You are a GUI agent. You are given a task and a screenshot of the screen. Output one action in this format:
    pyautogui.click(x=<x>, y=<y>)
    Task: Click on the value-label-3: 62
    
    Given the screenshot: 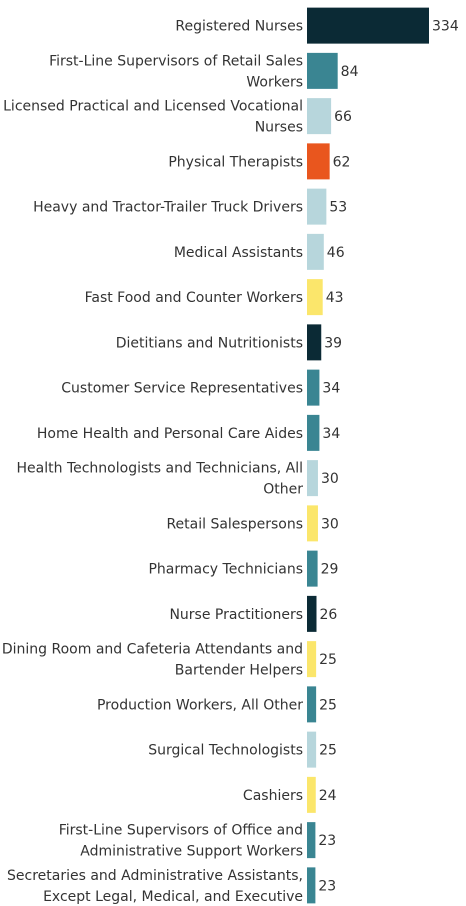 What is the action you would take?
    pyautogui.click(x=342, y=162)
    